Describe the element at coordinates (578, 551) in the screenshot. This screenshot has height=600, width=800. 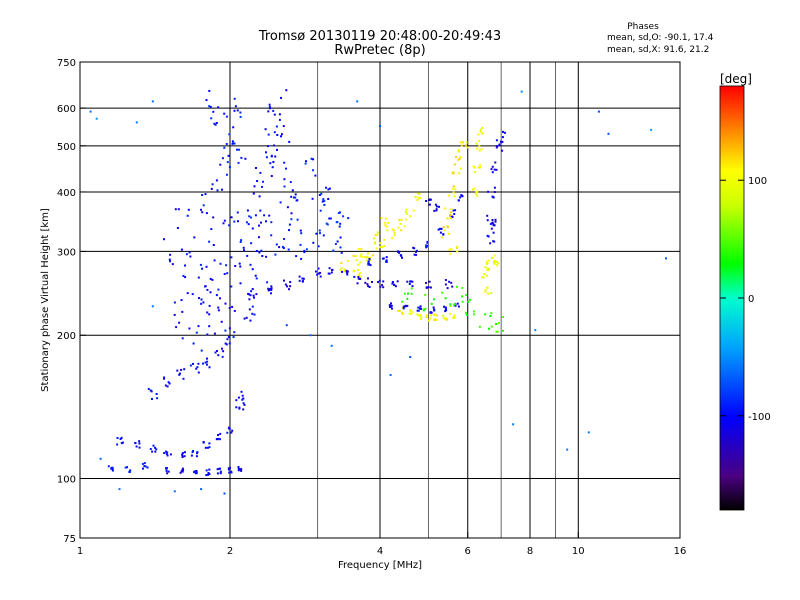
I see `x-tick-label: 10` at that location.